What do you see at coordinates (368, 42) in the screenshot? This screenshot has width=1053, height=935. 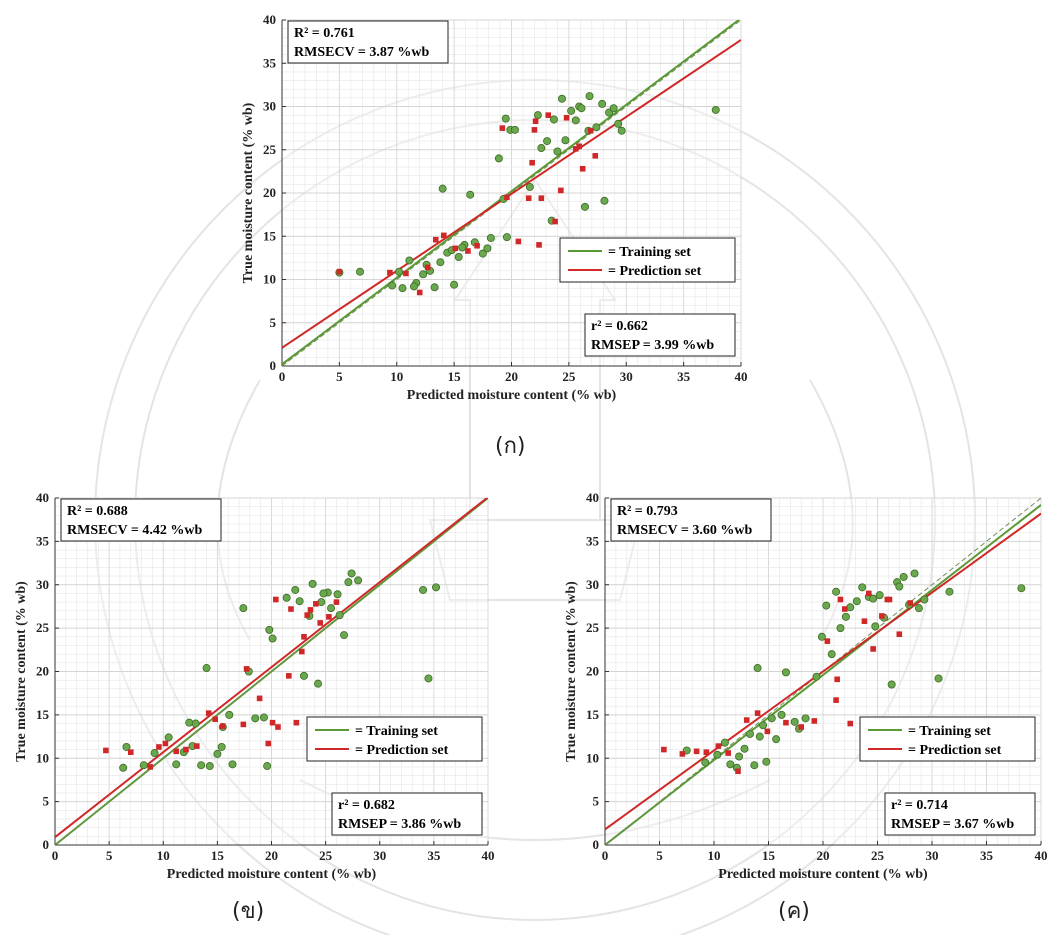 I see `stats-box-calibration` at bounding box center [368, 42].